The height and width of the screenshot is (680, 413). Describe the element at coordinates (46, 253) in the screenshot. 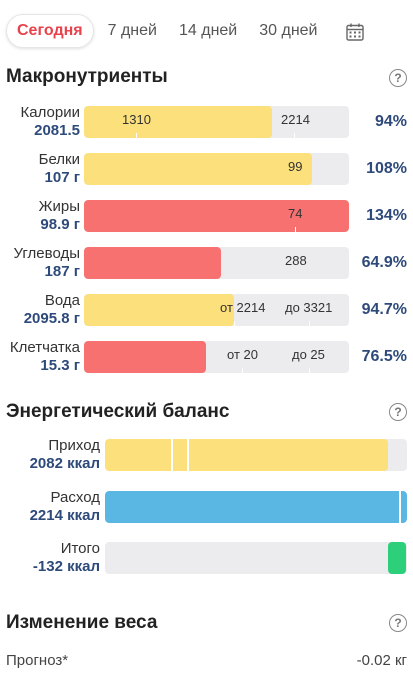

I see `macro-name: Углеводы` at that location.